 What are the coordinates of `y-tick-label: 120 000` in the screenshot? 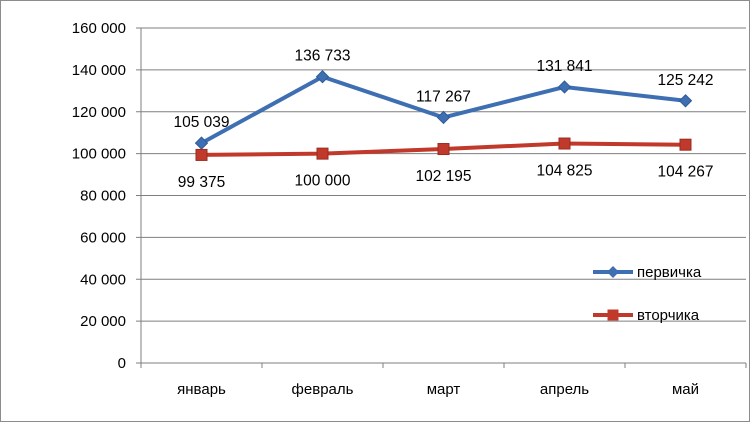 It's located at (99, 112).